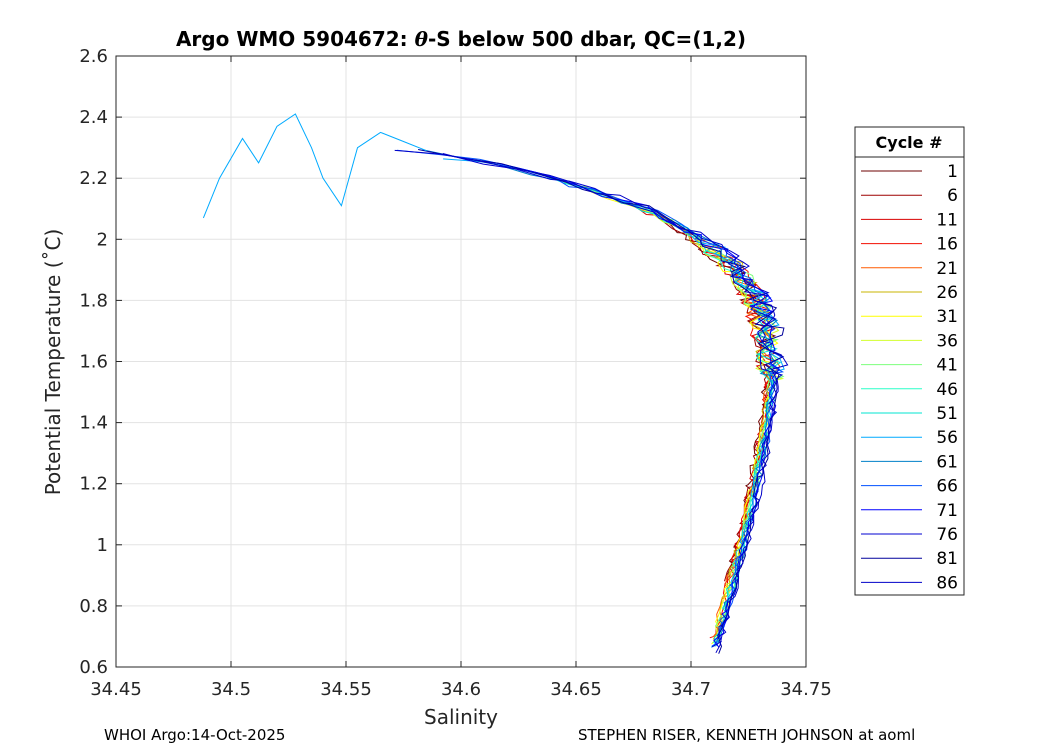 The width and height of the screenshot is (1050, 750). Describe the element at coordinates (947, 366) in the screenshot. I see `legend-label-cycle-41: 41` at that location.